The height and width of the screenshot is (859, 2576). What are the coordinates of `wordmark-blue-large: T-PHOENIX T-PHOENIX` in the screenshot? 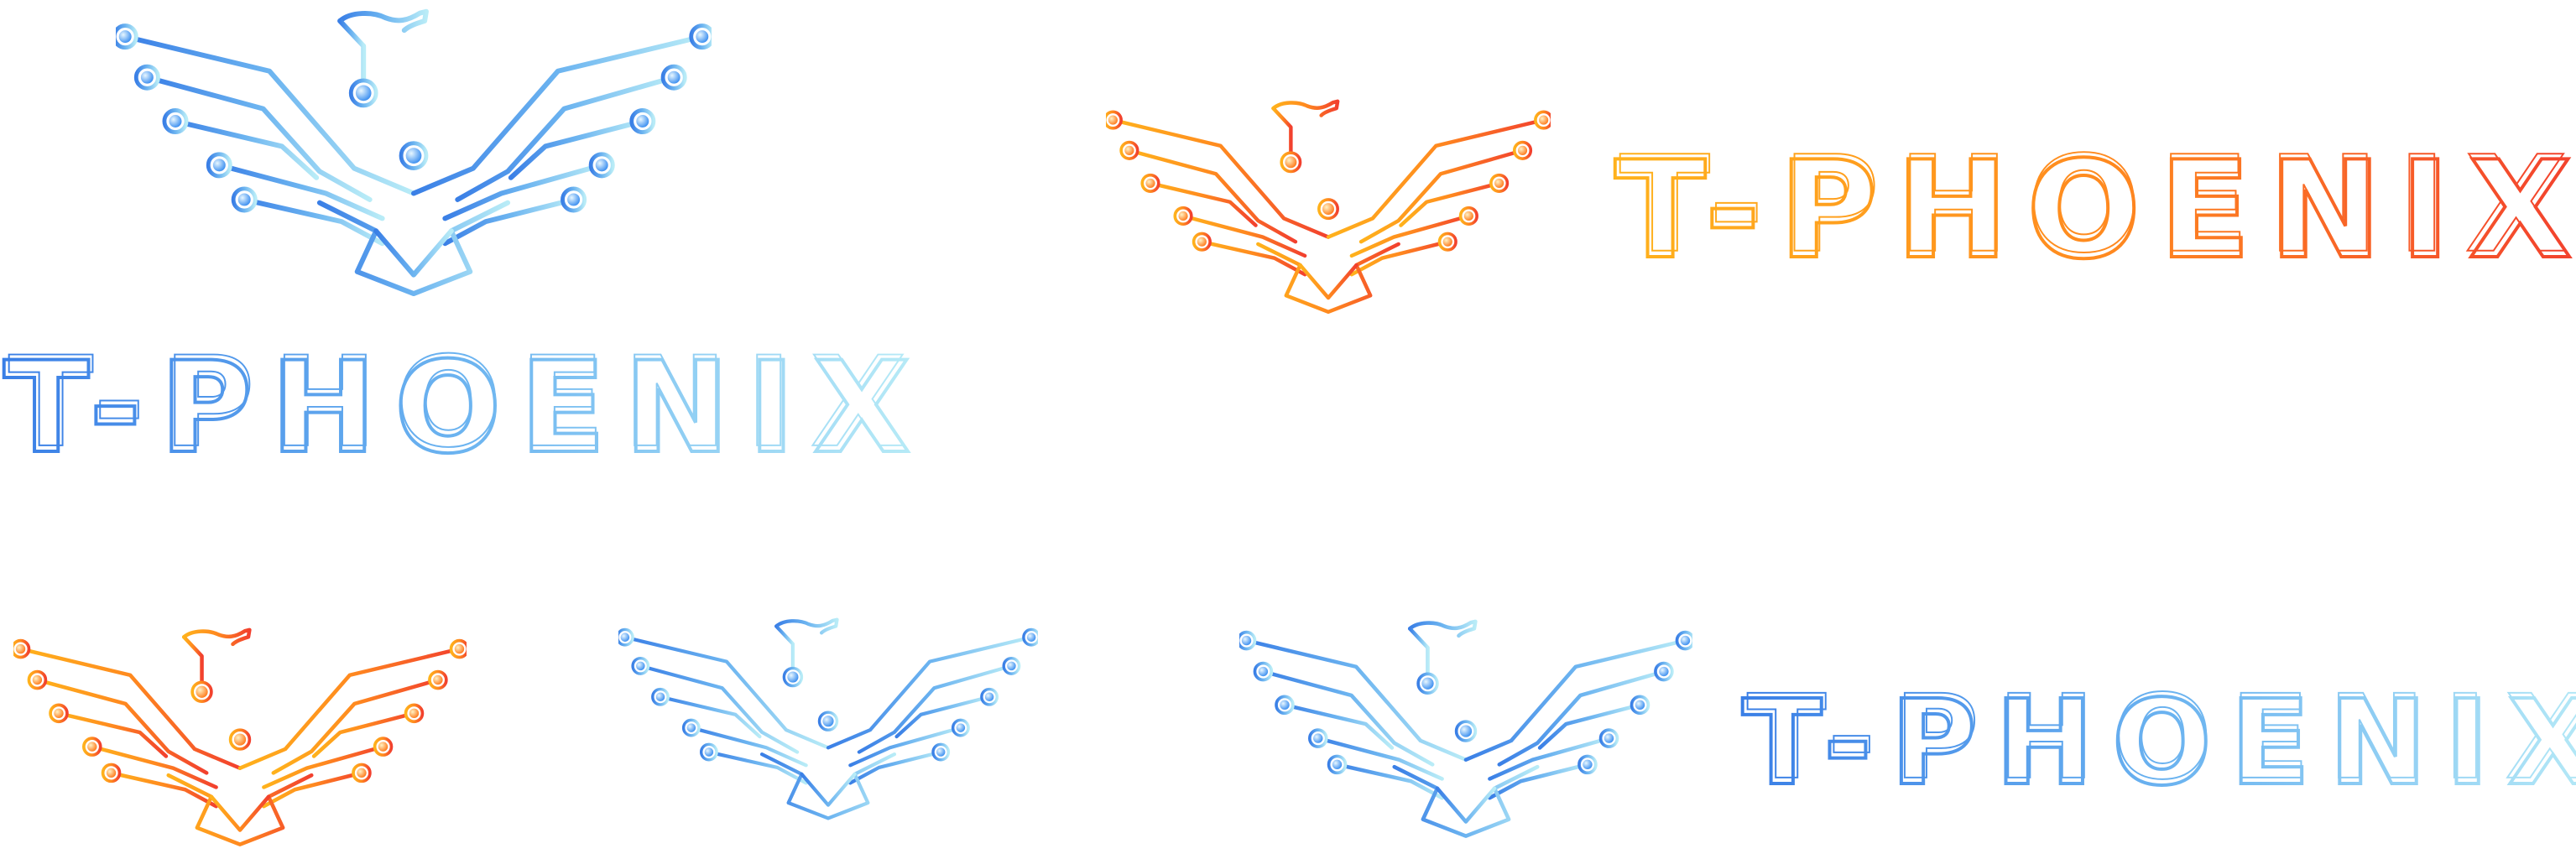 It's located at (456, 406).